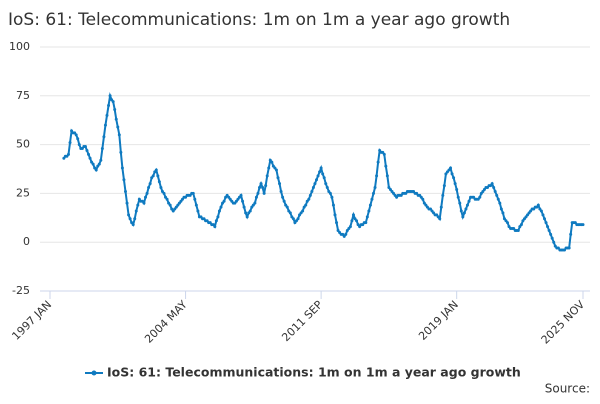  What do you see at coordinates (31, 320) in the screenshot?
I see `x-tick-label: 1997 JAN` at bounding box center [31, 320].